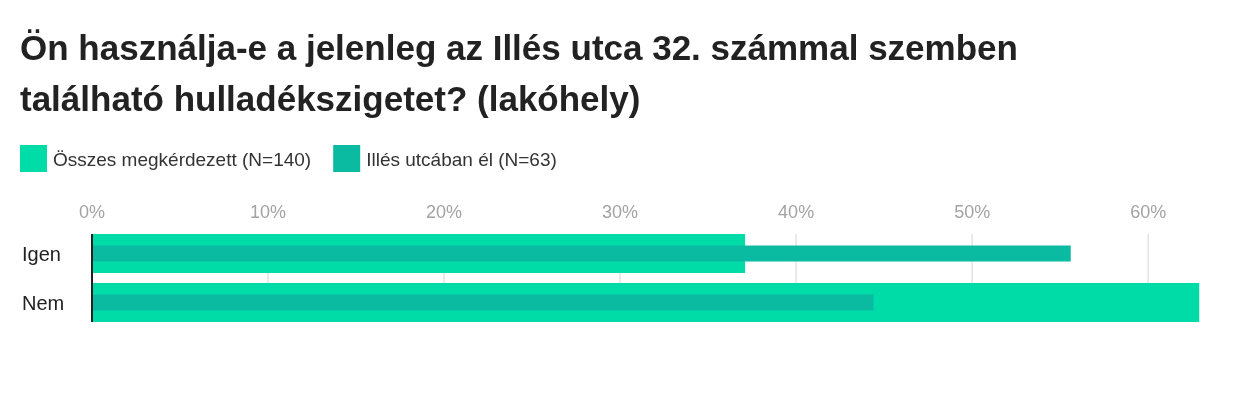 This screenshot has width=1240, height=410. What do you see at coordinates (444, 212) in the screenshot?
I see `x-tick-label: 20%` at bounding box center [444, 212].